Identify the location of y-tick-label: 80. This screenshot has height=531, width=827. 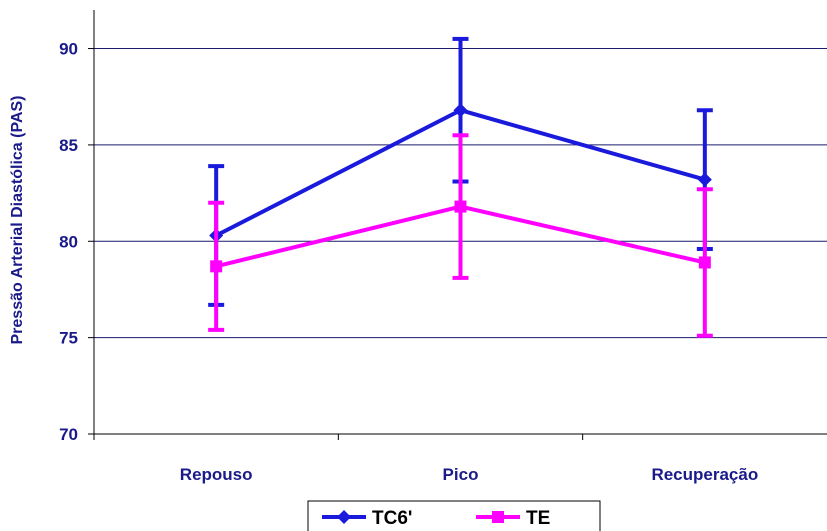
(68, 241).